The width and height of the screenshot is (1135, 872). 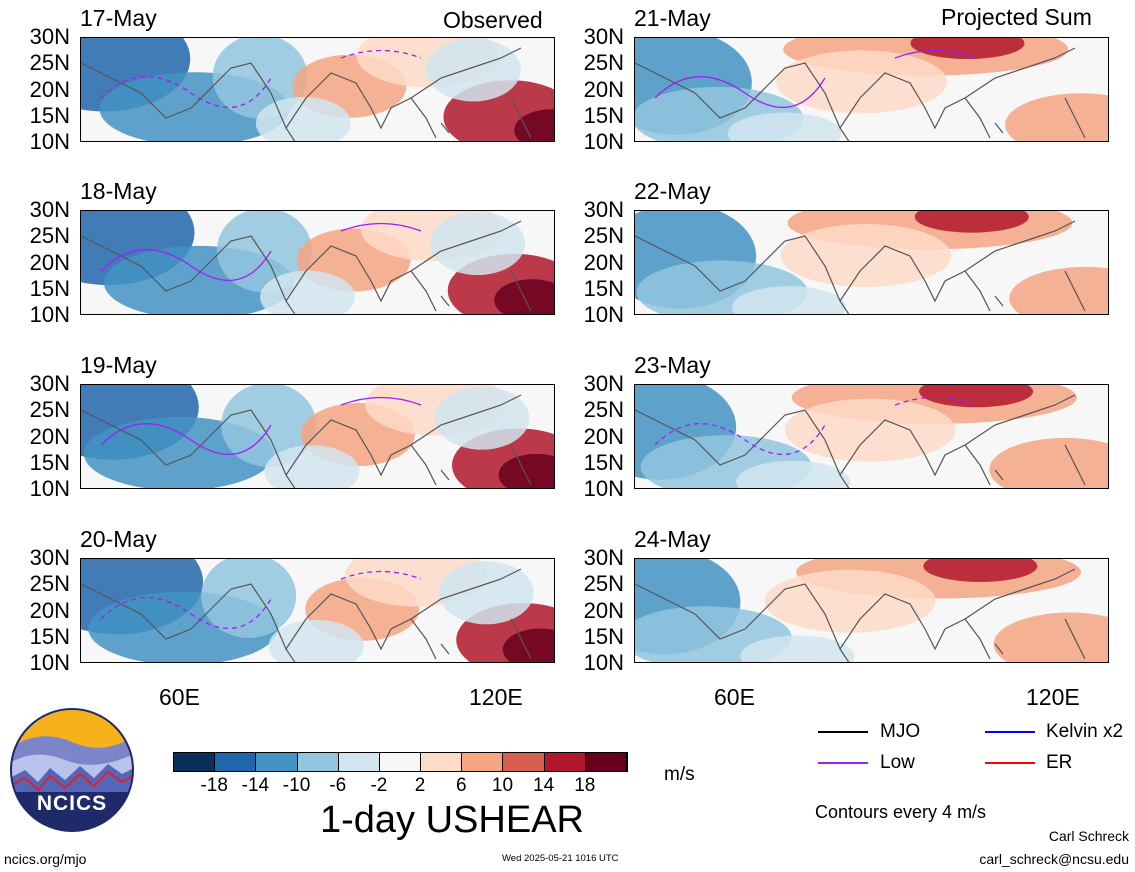 I want to click on footer-timestamp: Wed 2025-05-21 1016 UTC, so click(x=560, y=858).